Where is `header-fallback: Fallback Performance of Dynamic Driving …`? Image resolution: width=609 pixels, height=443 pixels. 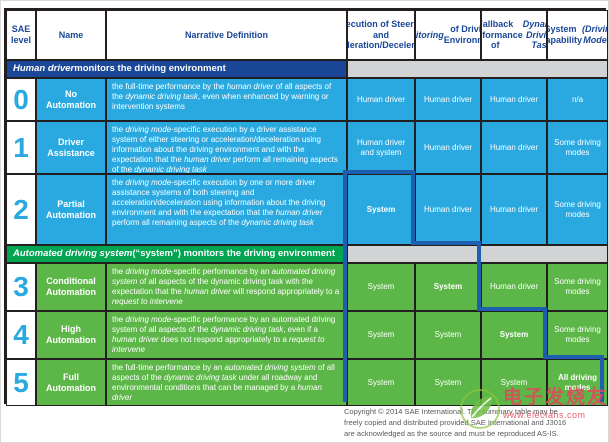
header-fallback: Fallback Performance of Dynamic Driving … is located at coordinates (514, 35).